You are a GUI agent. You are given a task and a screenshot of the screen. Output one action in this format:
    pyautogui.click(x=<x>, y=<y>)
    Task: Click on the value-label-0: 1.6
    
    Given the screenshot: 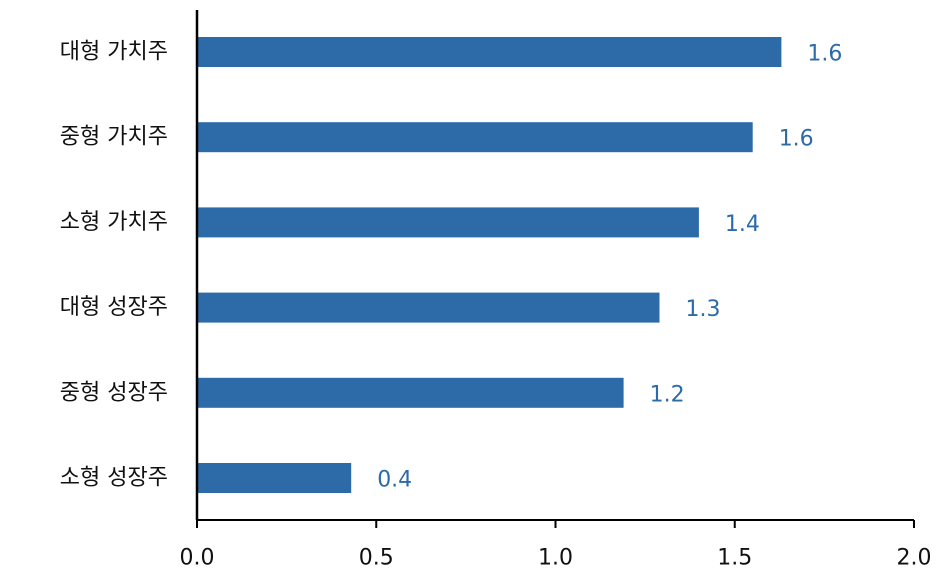 What is the action you would take?
    pyautogui.click(x=824, y=54)
    